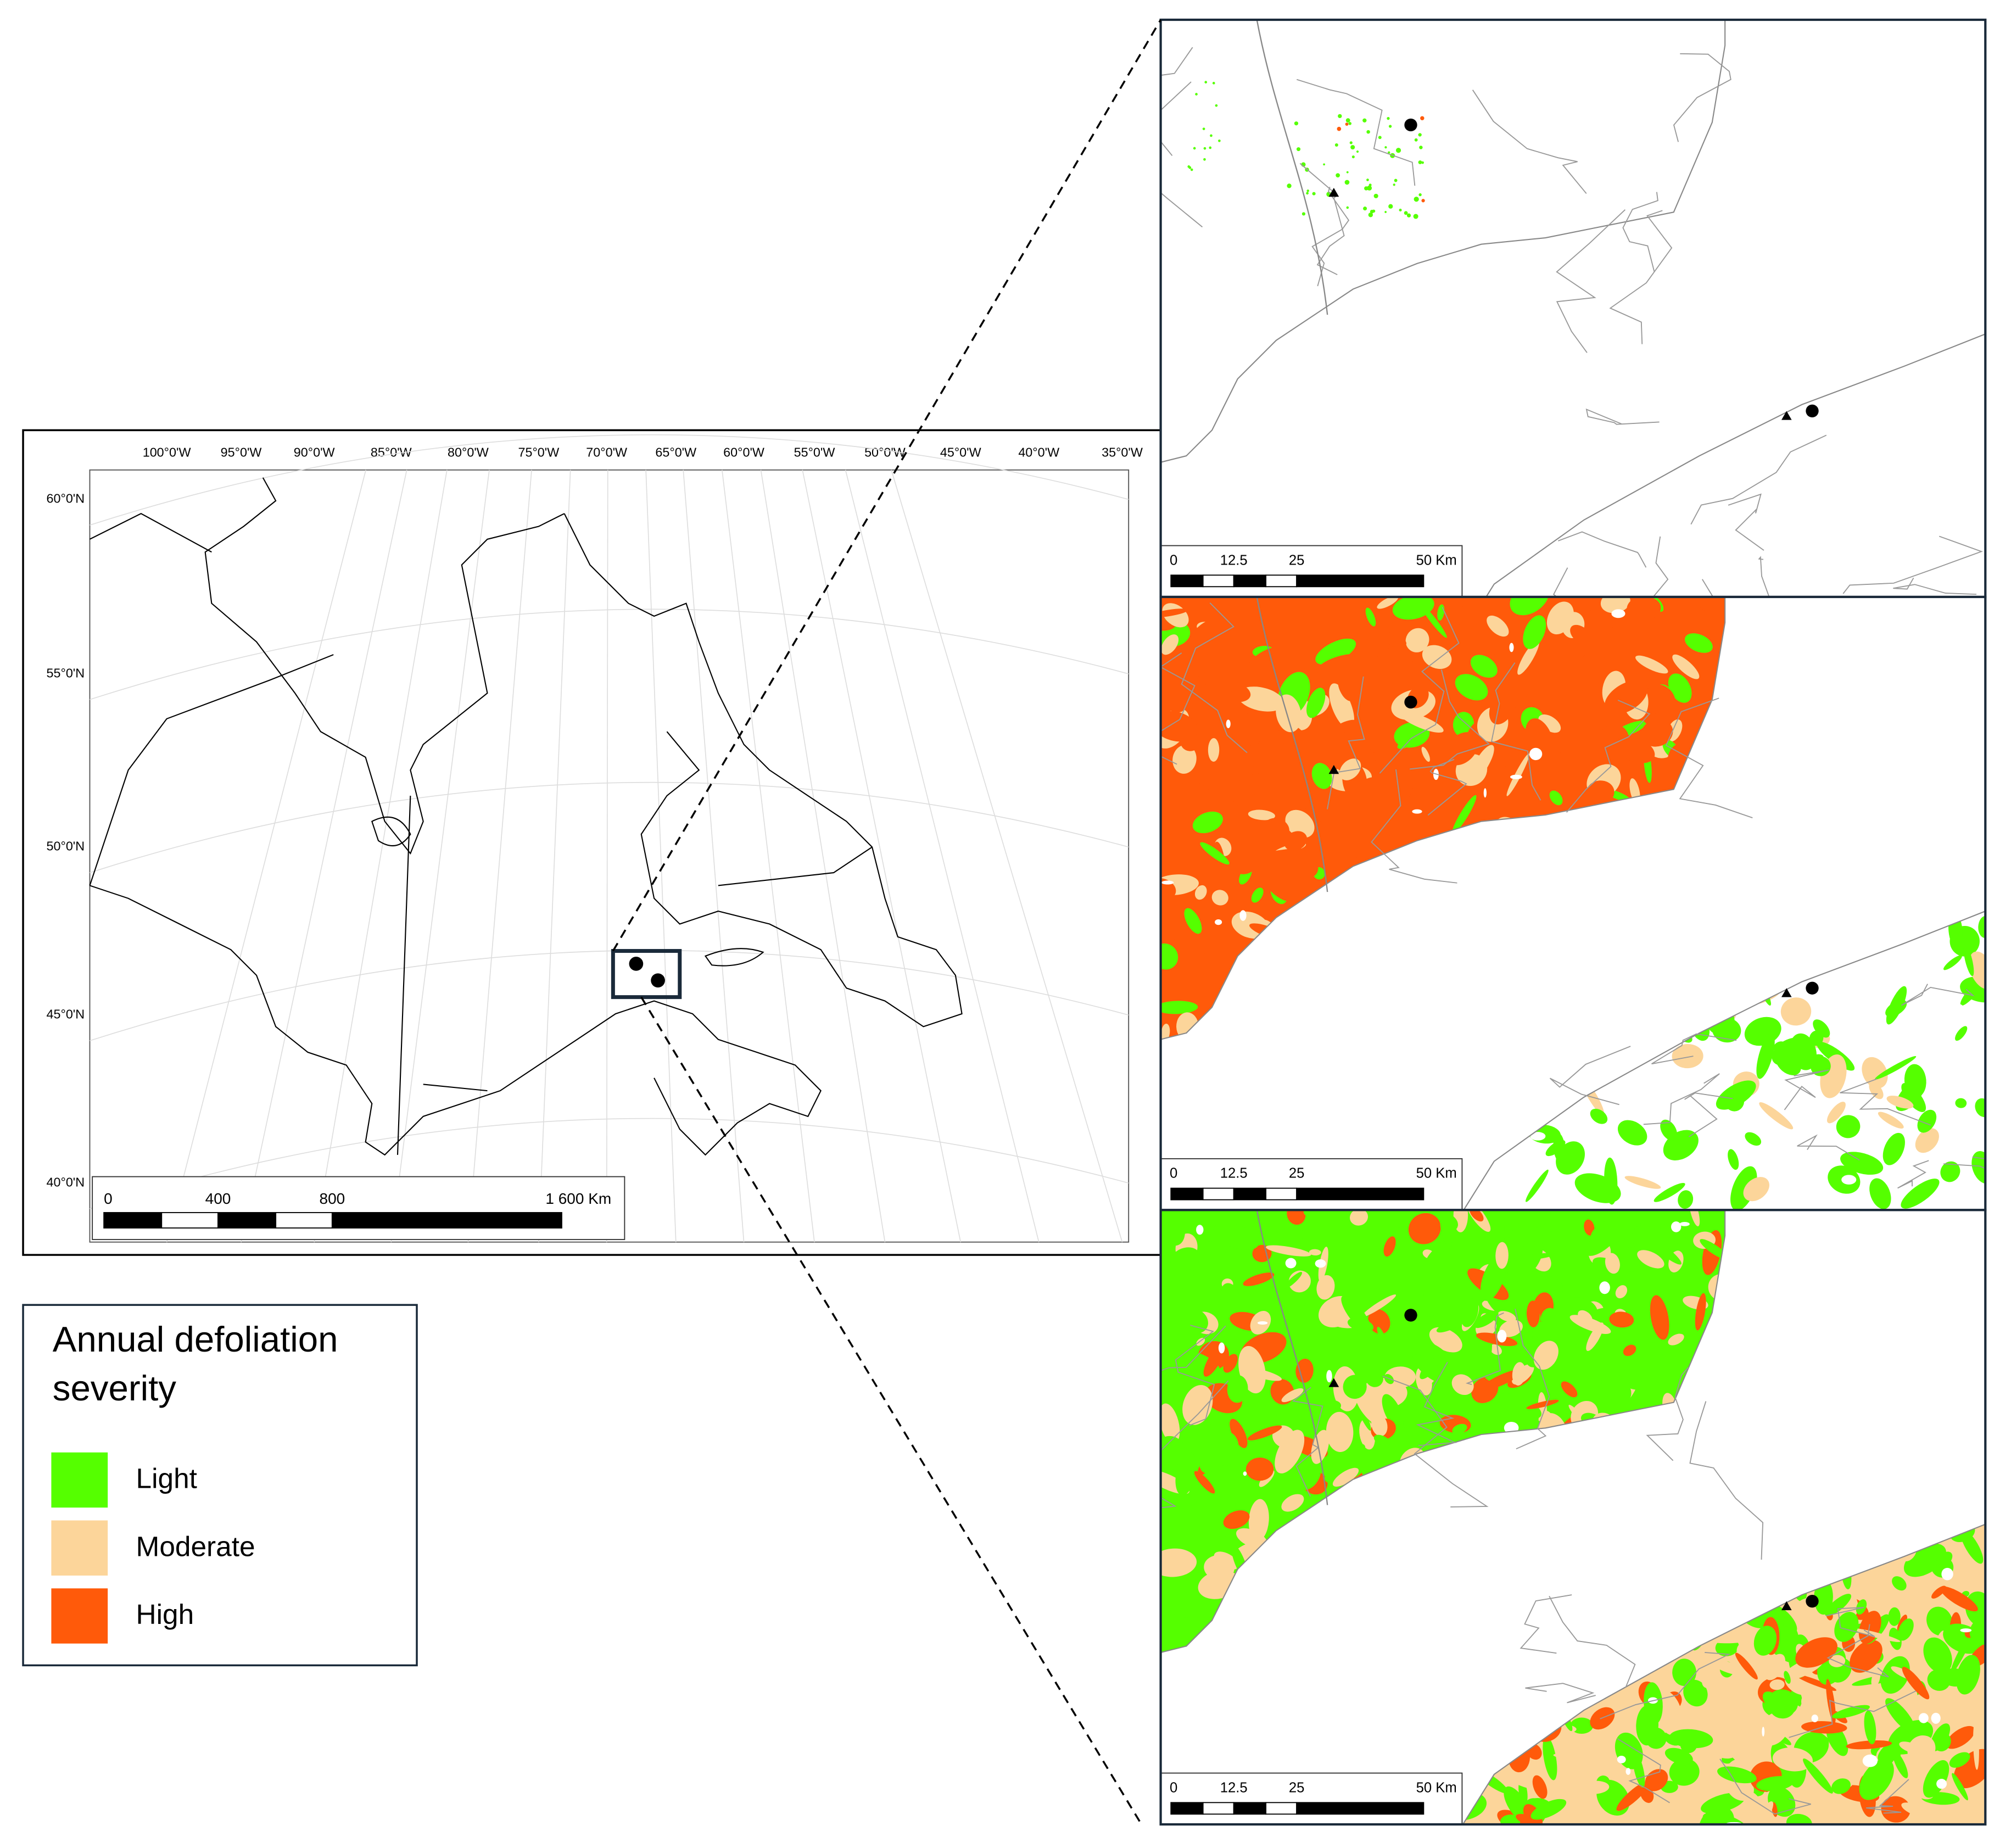  I want to click on longitude-label: 90°0'W, so click(314, 452).